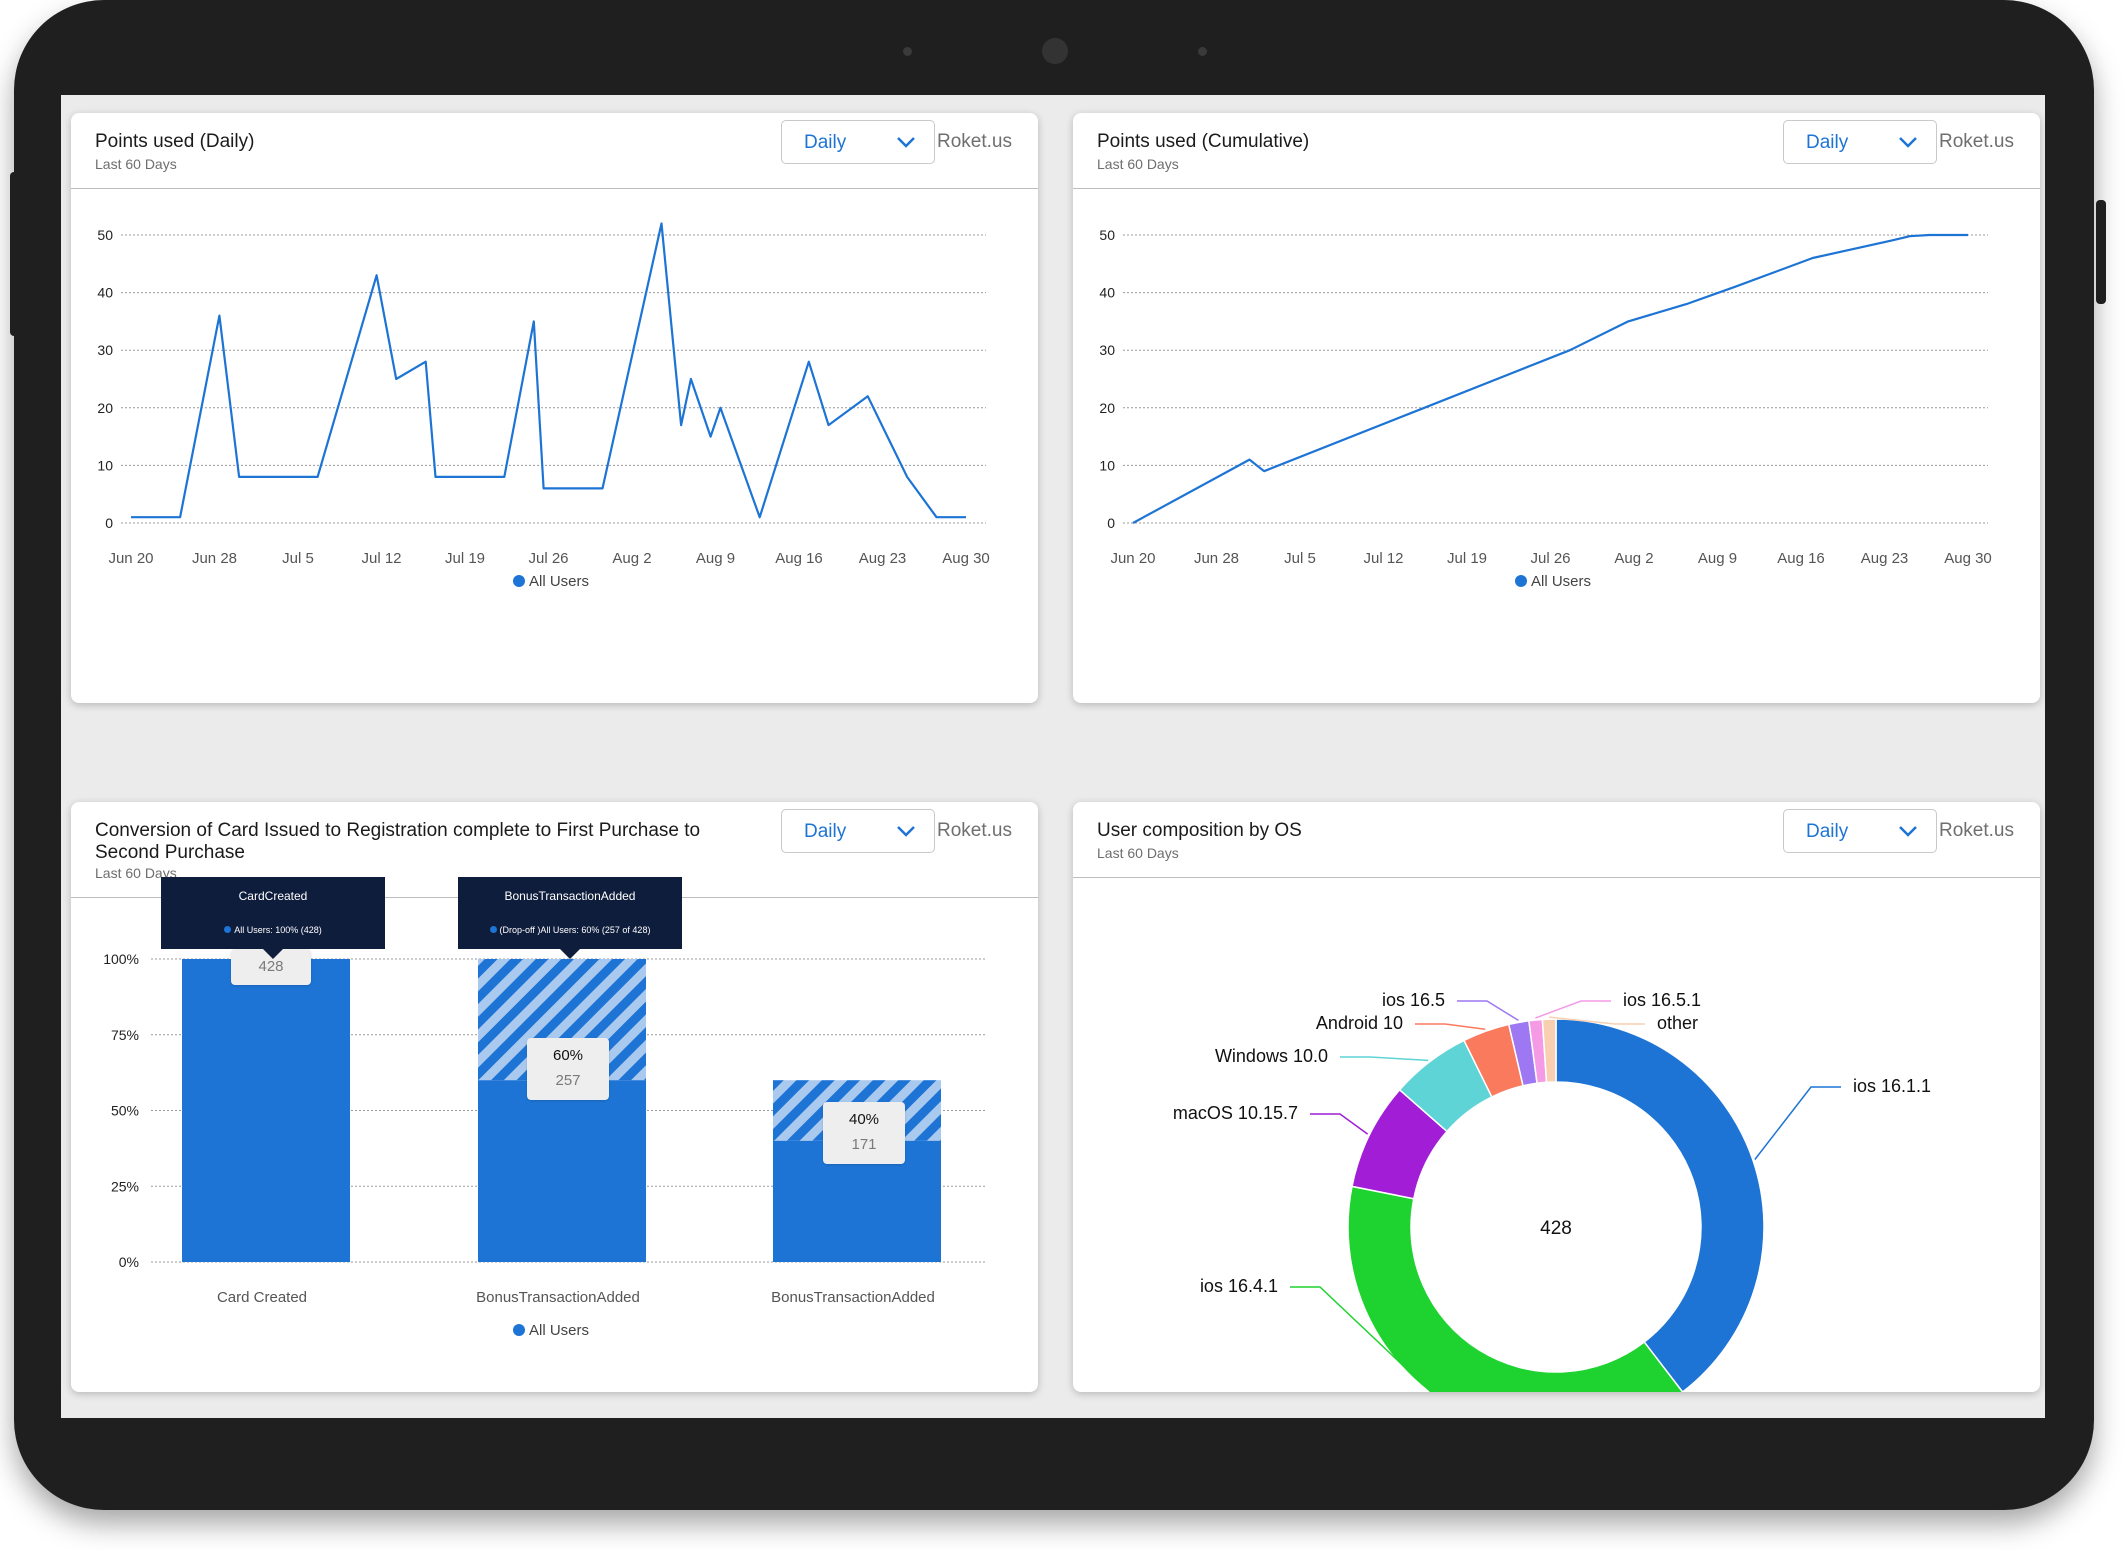 Image resolution: width=2126 pixels, height=1550 pixels. I want to click on badge-count: 171, so click(864, 1144).